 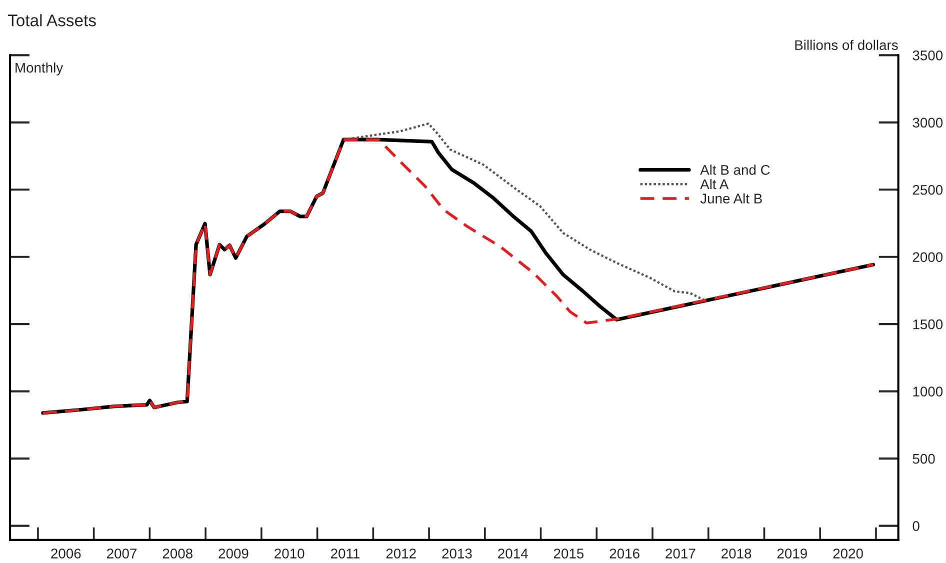 What do you see at coordinates (731, 198) in the screenshot?
I see `legend-label: June Alt B` at bounding box center [731, 198].